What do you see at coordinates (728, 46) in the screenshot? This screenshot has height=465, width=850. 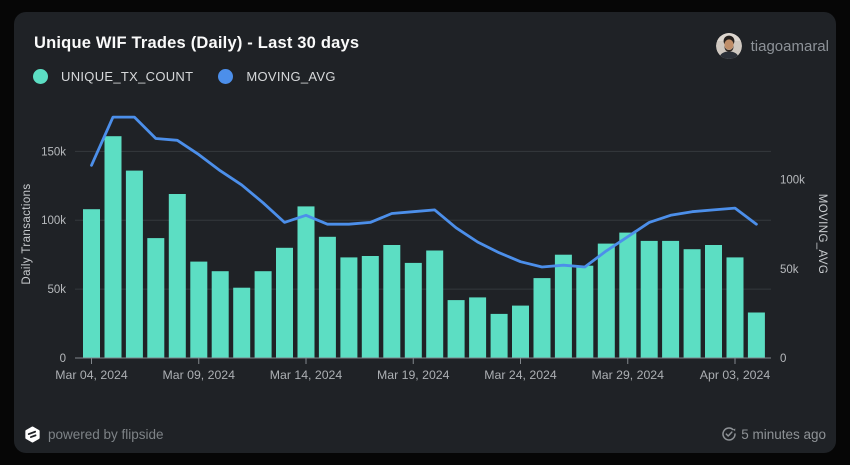 I see `avatar` at bounding box center [728, 46].